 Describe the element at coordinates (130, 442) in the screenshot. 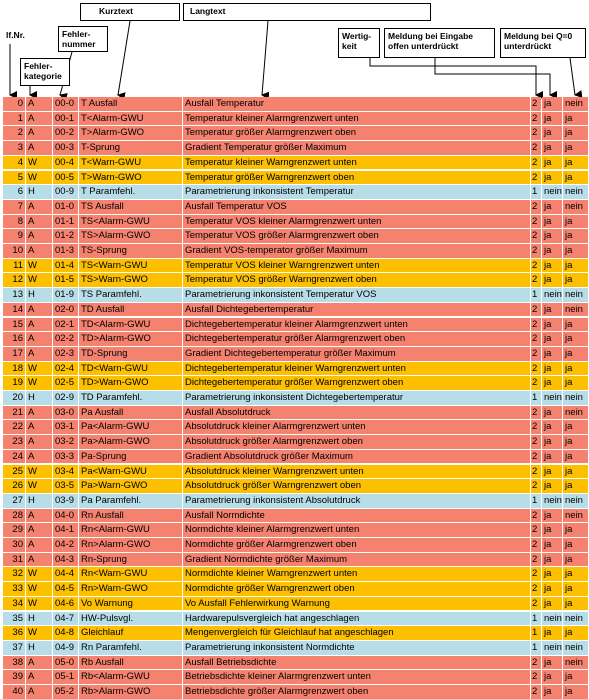

I see `short-text: Pa>Alarm-GWO` at that location.